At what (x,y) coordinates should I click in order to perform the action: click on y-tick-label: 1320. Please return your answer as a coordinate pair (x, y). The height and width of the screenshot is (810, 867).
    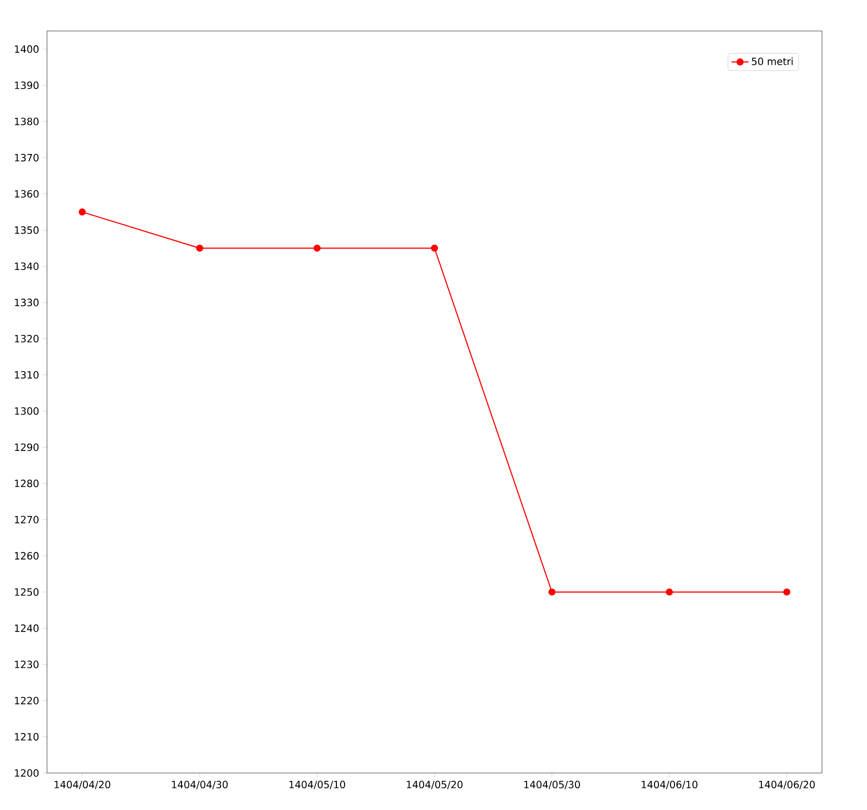
    Looking at the image, I should click on (26, 338).